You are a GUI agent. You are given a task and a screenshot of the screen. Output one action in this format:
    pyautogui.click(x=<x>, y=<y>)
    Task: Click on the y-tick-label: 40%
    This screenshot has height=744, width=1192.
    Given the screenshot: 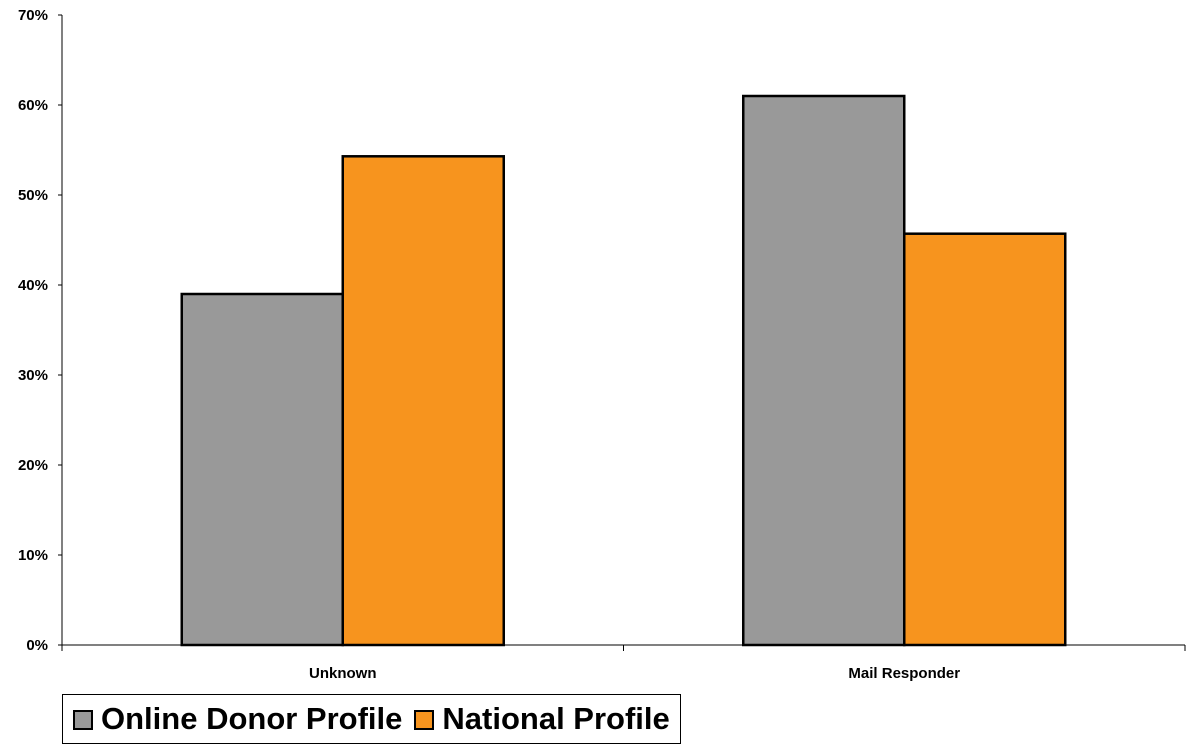 What is the action you would take?
    pyautogui.click(x=33, y=285)
    